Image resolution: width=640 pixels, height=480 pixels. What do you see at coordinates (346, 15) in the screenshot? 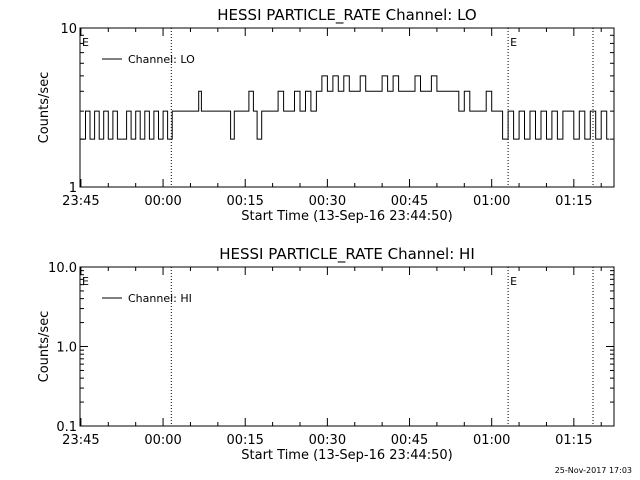
I see `chart-title: HESSI PARTICLE_RATE Channel: LO` at bounding box center [346, 15].